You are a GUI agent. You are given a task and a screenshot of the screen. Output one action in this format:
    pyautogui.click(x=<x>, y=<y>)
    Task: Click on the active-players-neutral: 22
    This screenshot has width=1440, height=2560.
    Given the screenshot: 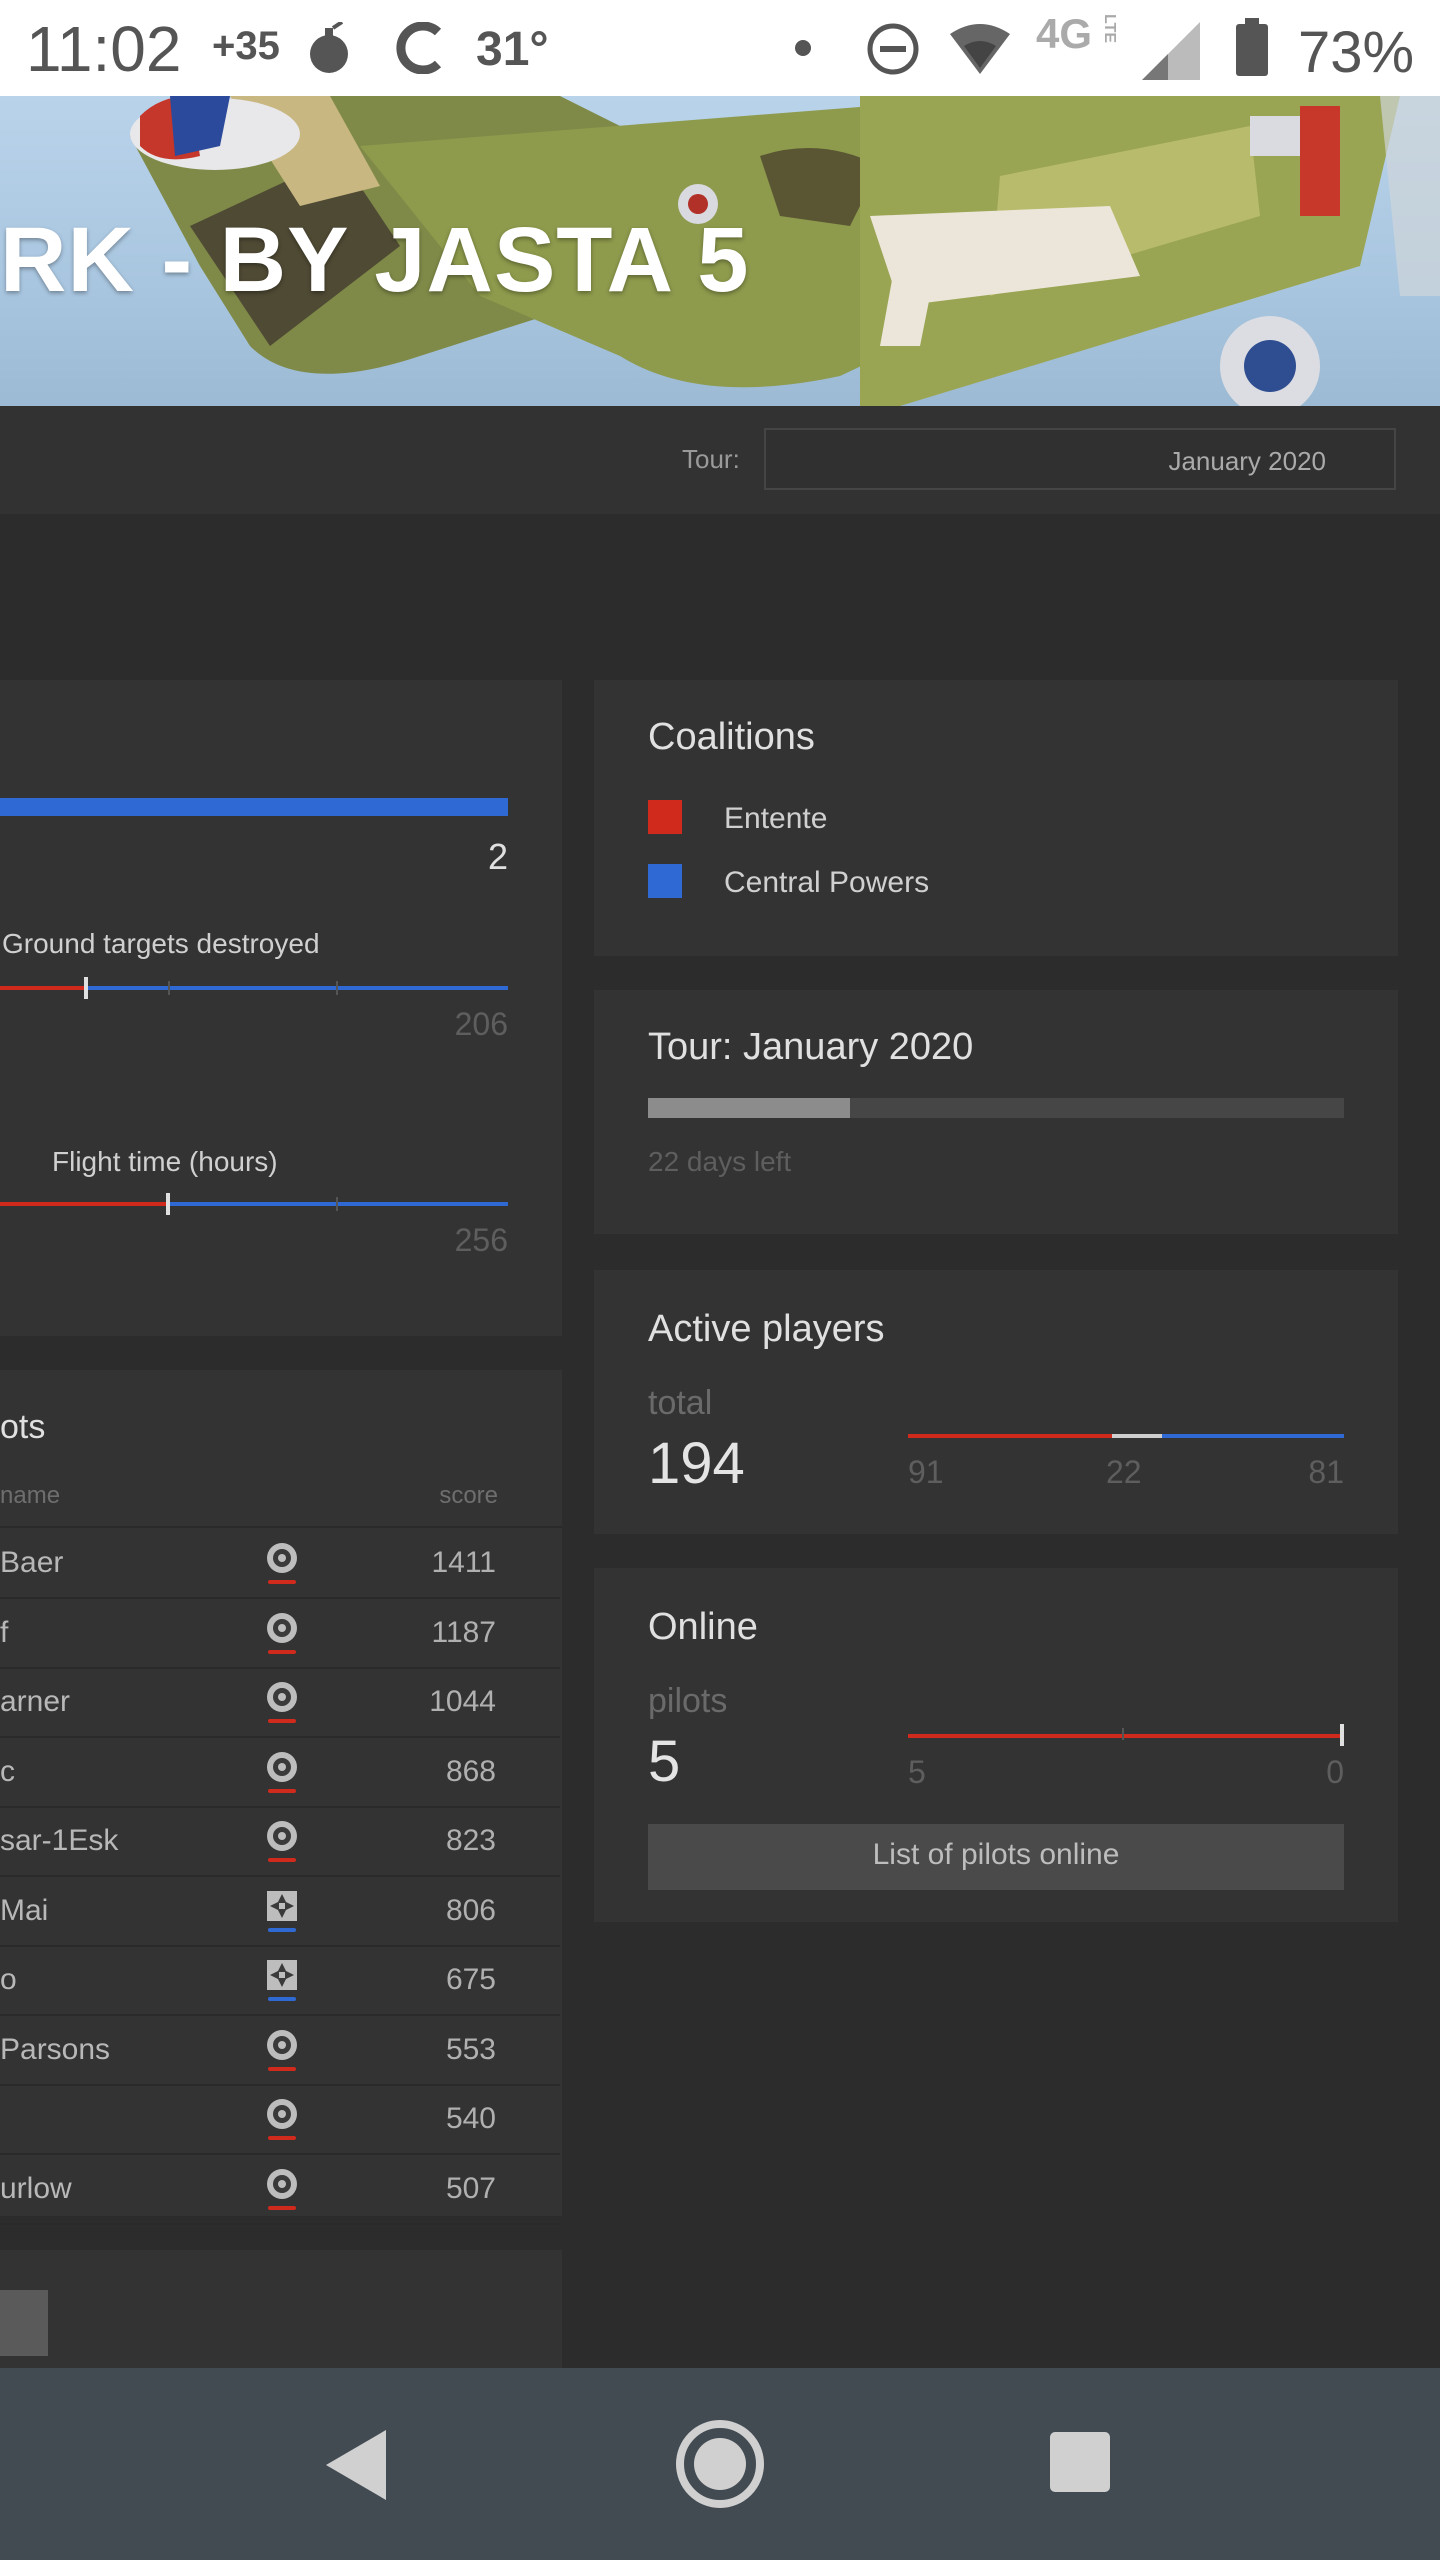 What is the action you would take?
    pyautogui.click(x=1124, y=1472)
    